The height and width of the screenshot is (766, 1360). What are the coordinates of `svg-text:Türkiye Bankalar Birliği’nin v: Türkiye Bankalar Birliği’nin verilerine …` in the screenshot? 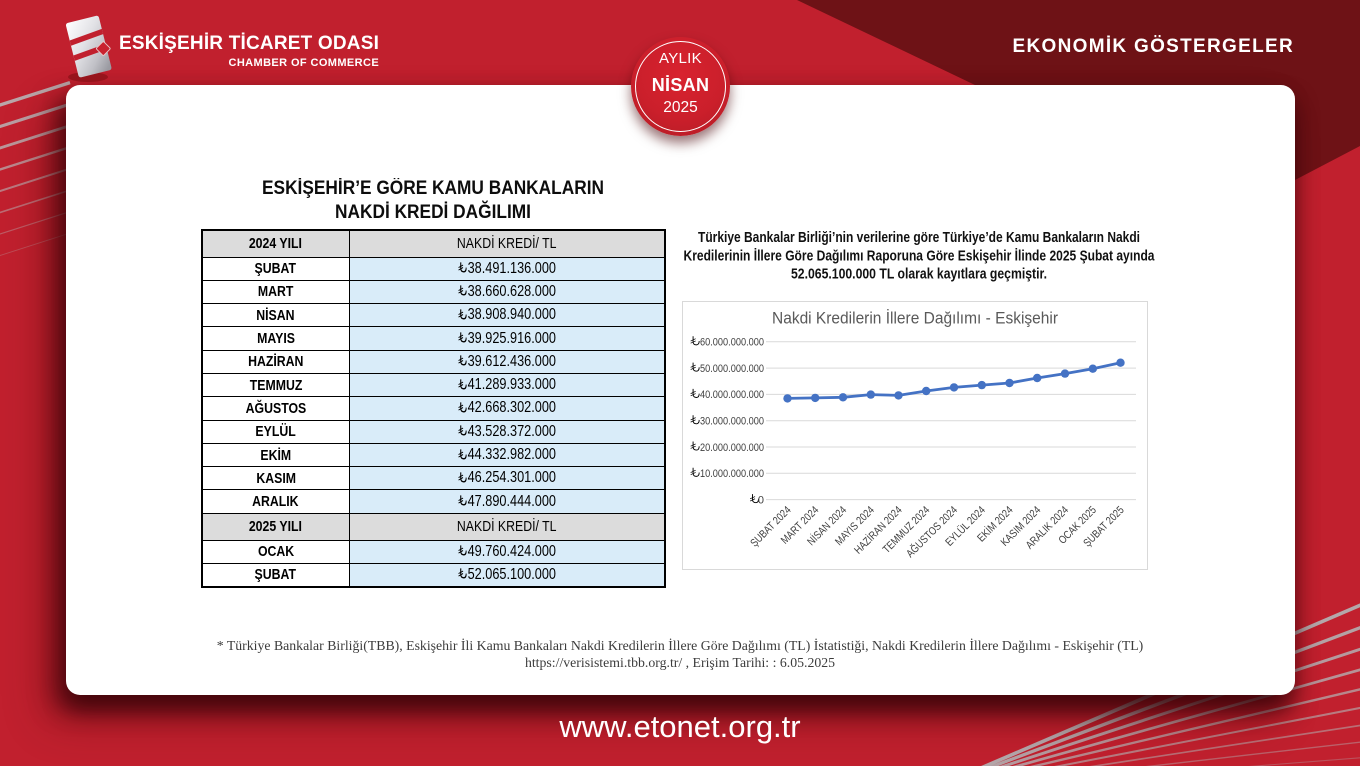 It's located at (919, 237).